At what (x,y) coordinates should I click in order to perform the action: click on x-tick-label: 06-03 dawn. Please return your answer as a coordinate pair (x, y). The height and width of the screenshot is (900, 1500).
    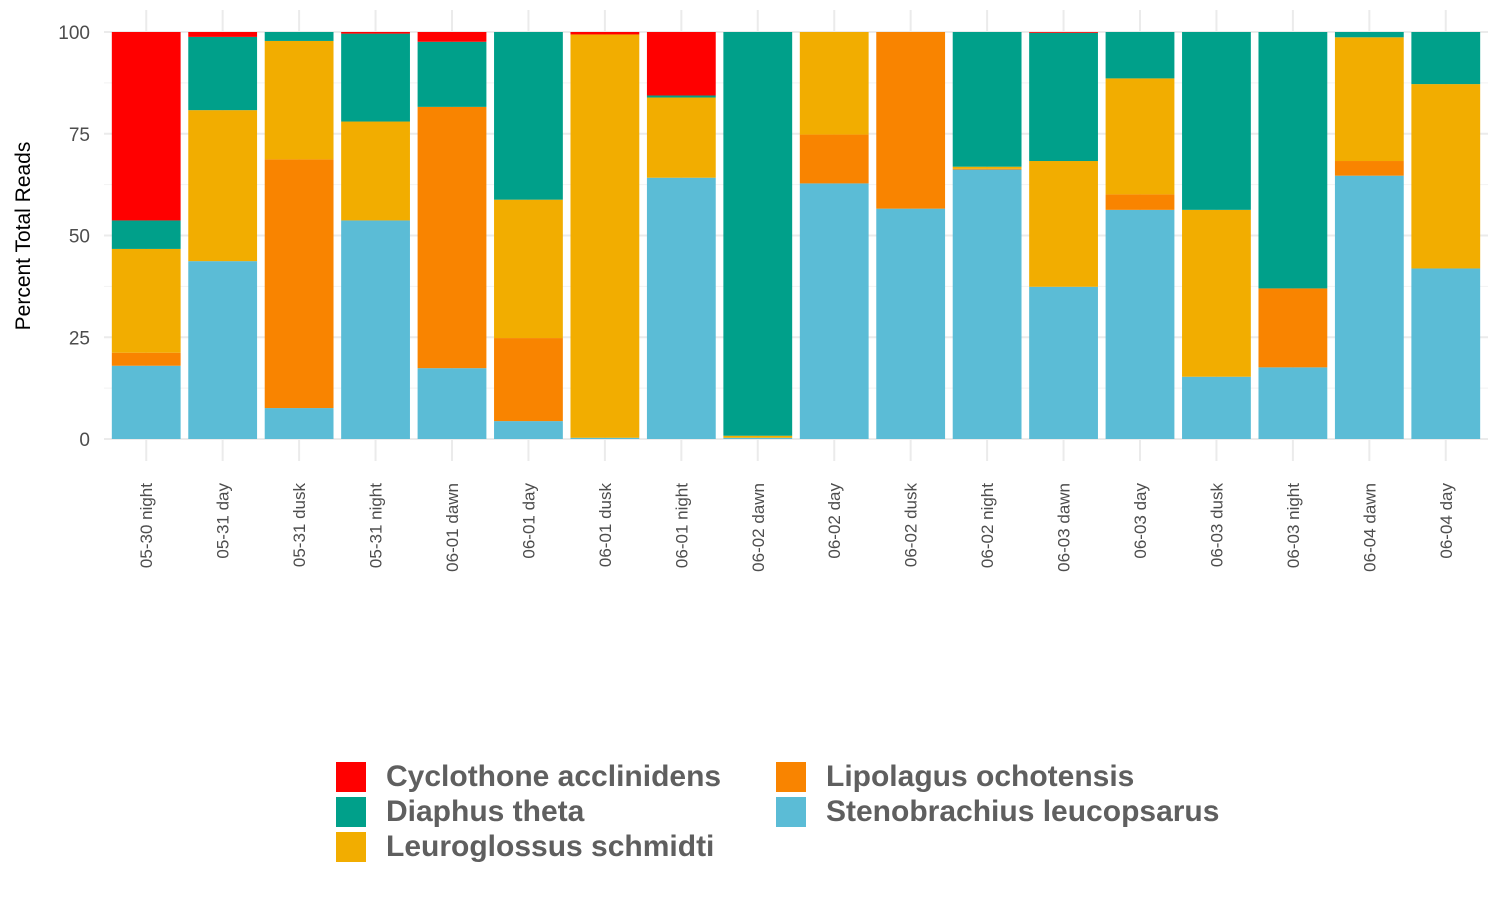
    Looking at the image, I should click on (1064, 527).